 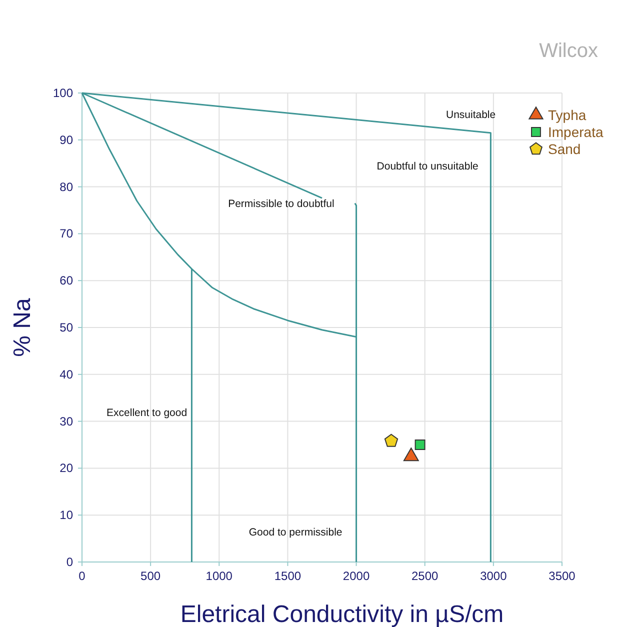 What do you see at coordinates (67, 421) in the screenshot?
I see `y-tick-label: 30` at bounding box center [67, 421].